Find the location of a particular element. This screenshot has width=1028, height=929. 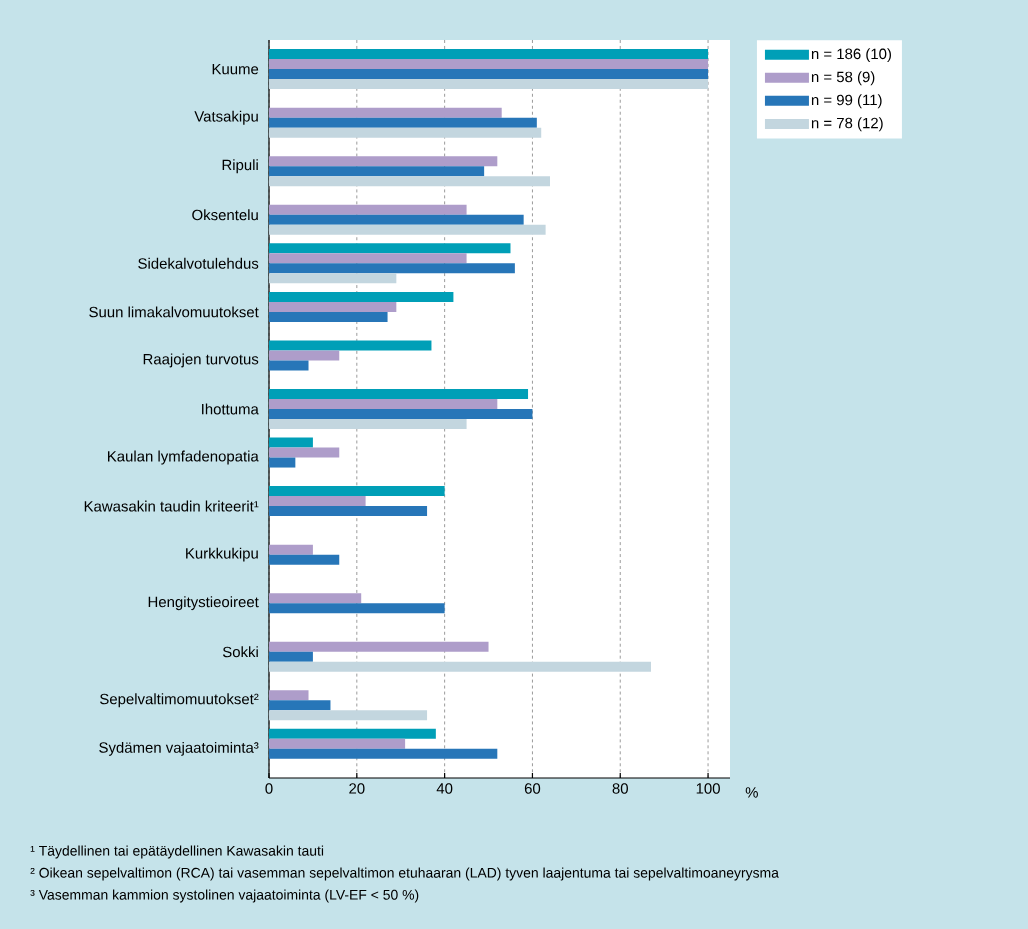

x-tick-label: 60 is located at coordinates (532, 788).